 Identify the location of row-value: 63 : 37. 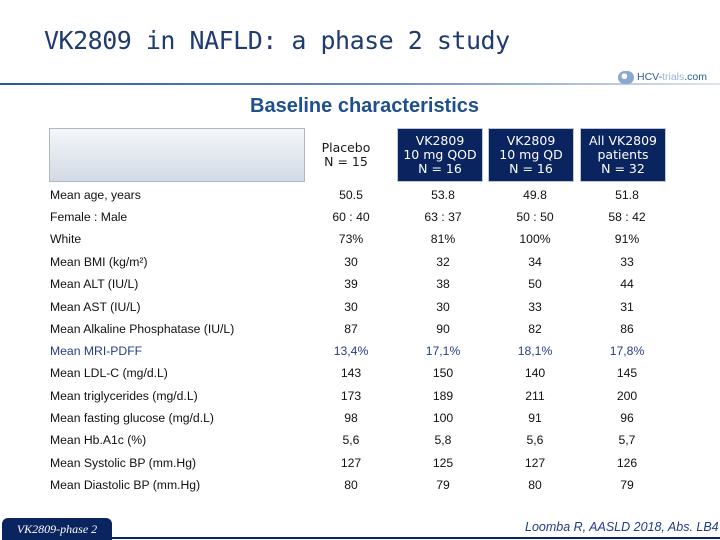
(443, 217).